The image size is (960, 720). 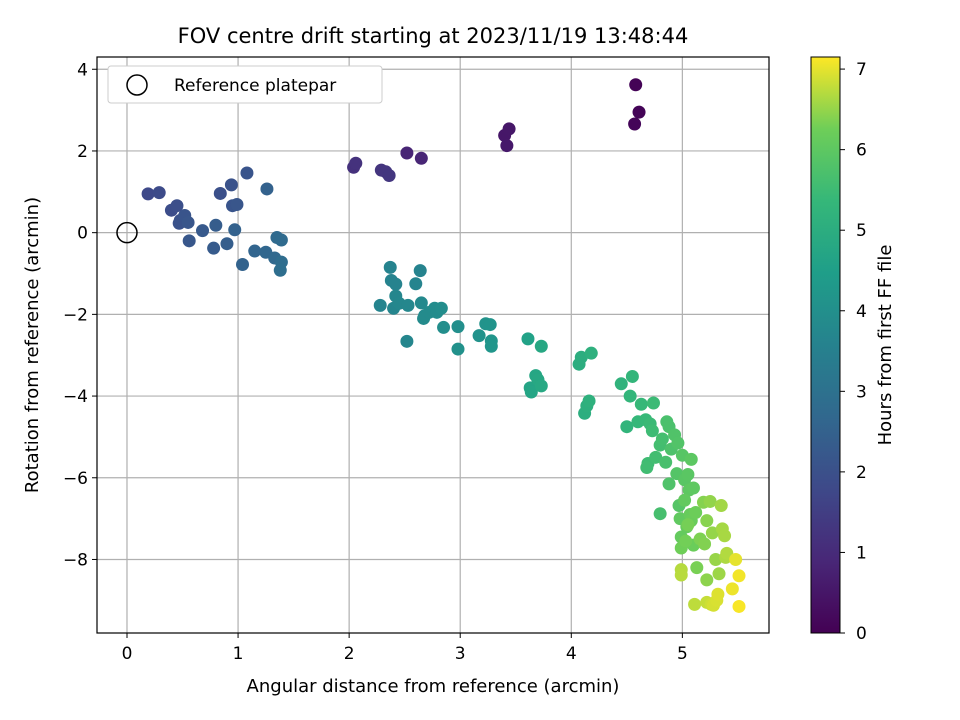 What do you see at coordinates (137, 85) in the screenshot?
I see `legend-marker` at bounding box center [137, 85].